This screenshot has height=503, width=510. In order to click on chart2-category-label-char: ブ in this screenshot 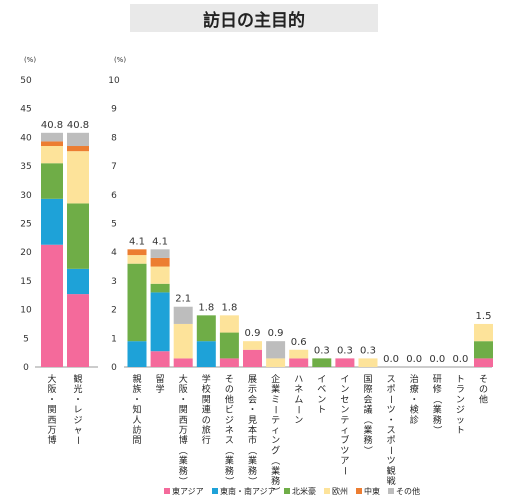, I will do `click(344, 440)`.